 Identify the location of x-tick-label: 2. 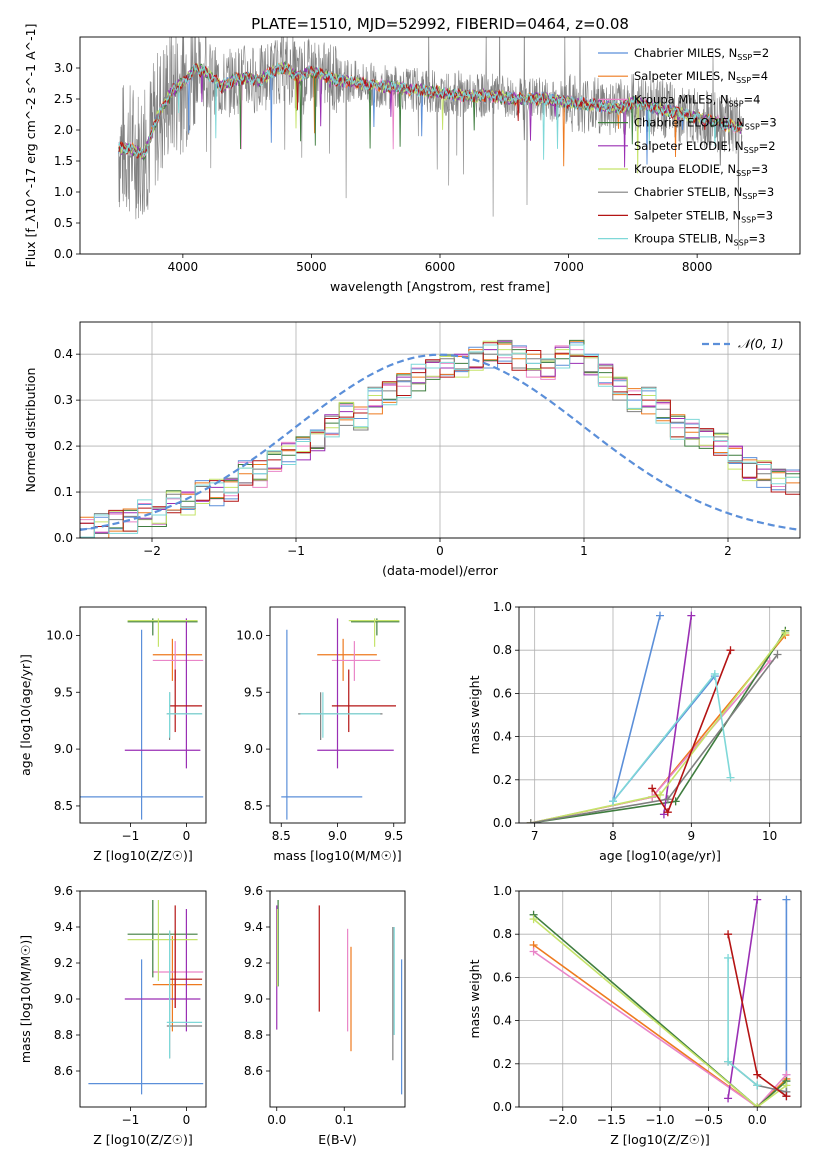
(728, 551).